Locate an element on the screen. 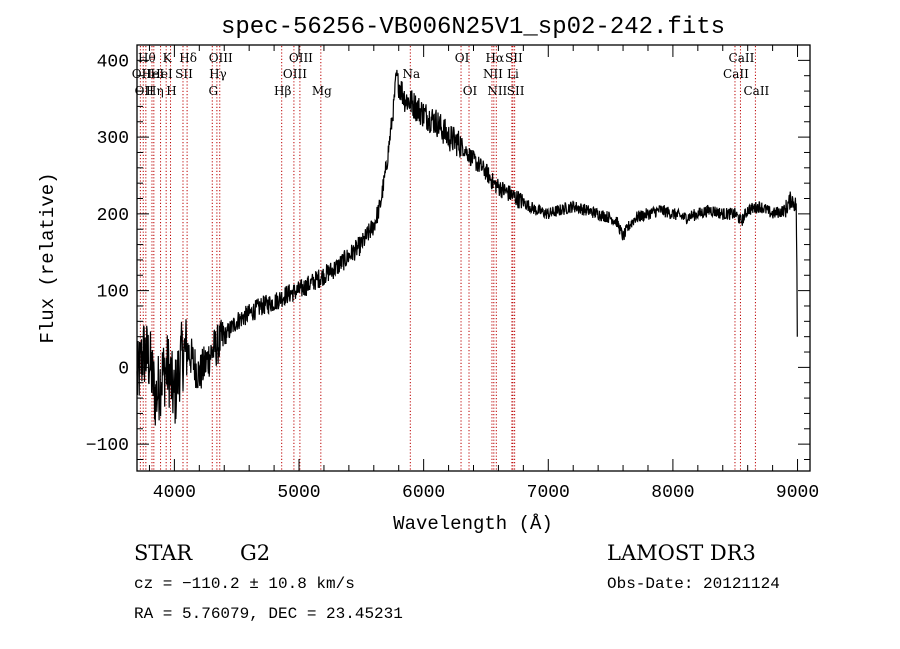 The image size is (900, 649). line-label-Hβ: Hβ is located at coordinates (282, 91).